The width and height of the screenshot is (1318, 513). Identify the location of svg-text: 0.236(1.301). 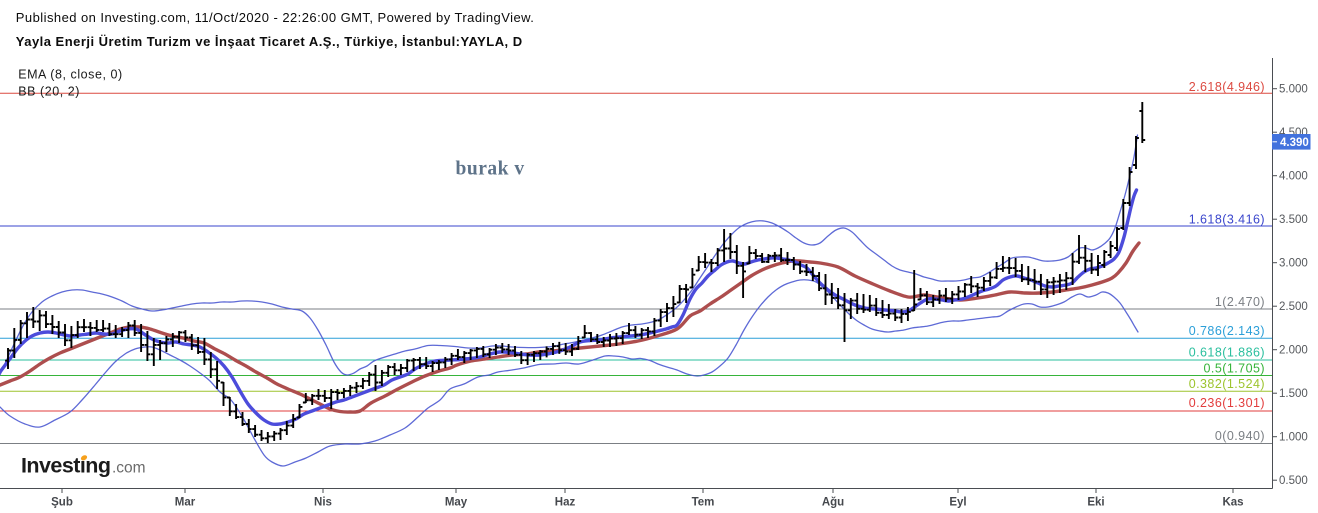
(1227, 403).